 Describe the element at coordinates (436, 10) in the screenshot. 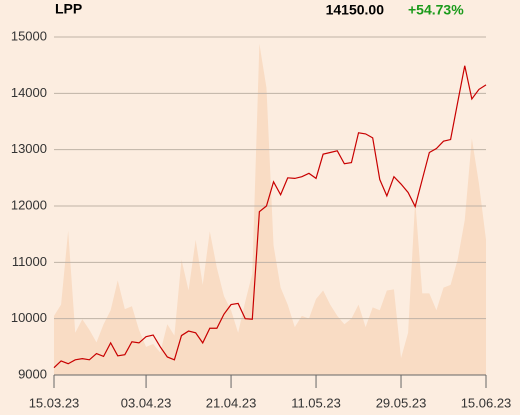

I see `price-change: +54.73%` at that location.